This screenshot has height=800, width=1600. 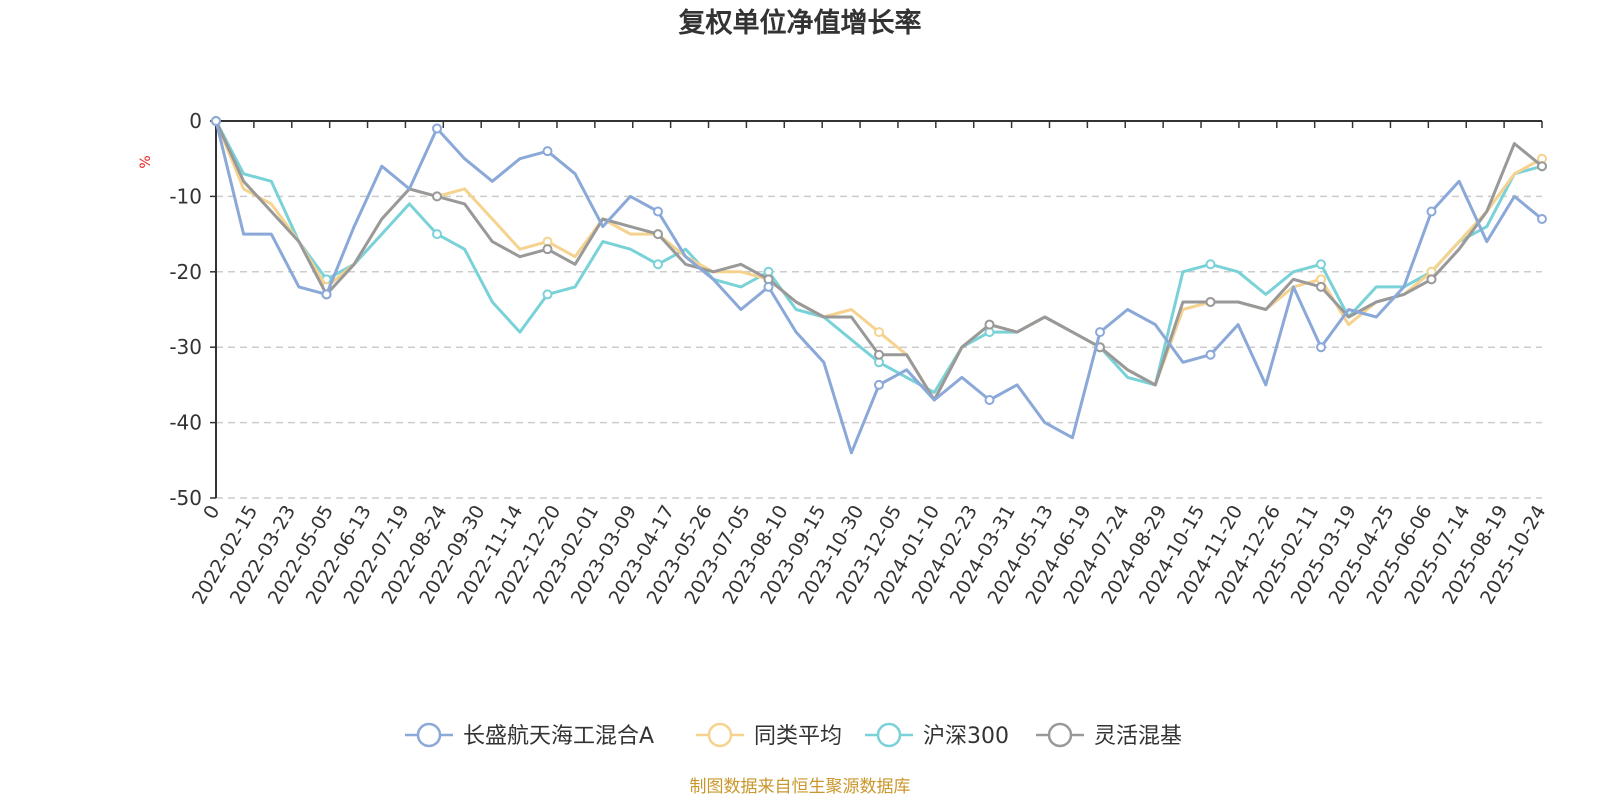 I want to click on legend-item-2: 沪深300, so click(x=937, y=735).